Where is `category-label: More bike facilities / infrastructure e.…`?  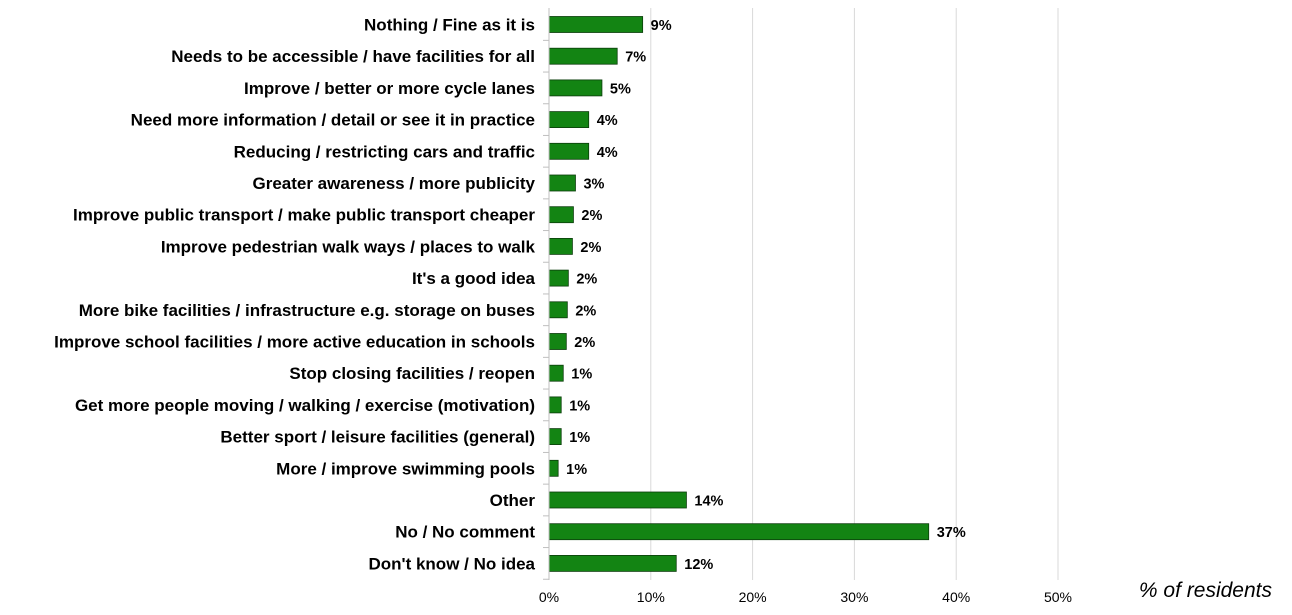 category-label: More bike facilities / infrastructure e.… is located at coordinates (307, 310).